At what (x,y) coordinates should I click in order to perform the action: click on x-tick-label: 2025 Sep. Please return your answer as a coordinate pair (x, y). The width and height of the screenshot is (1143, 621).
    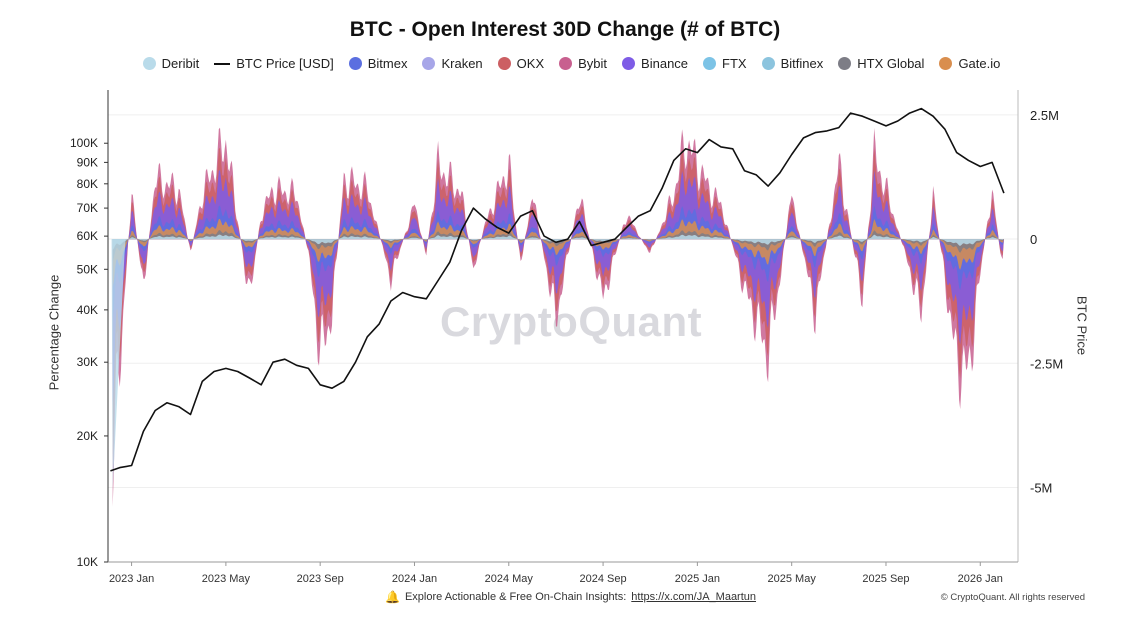
    Looking at the image, I should click on (885, 579).